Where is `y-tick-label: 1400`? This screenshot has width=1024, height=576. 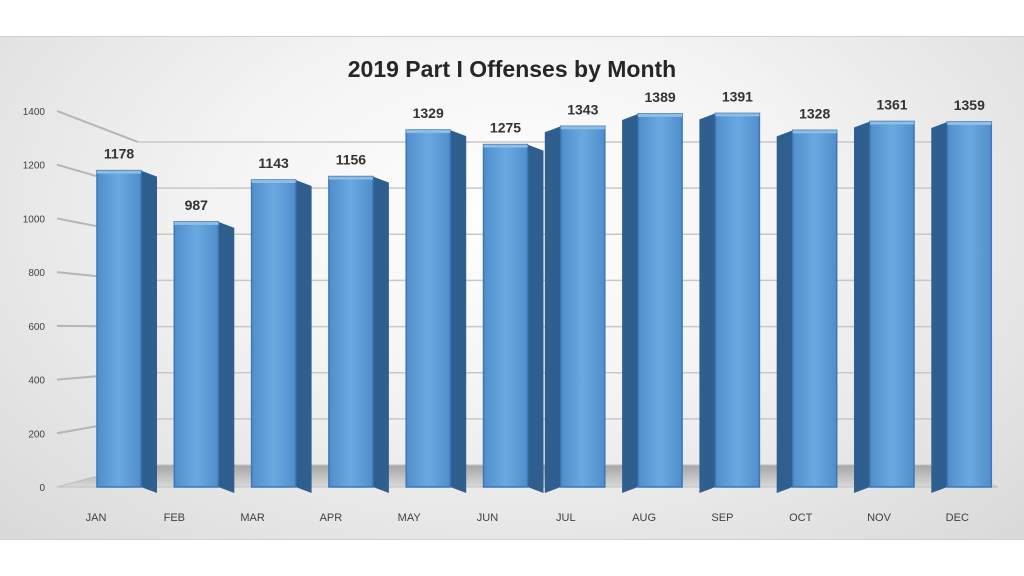 y-tick-label: 1400 is located at coordinates (34, 112).